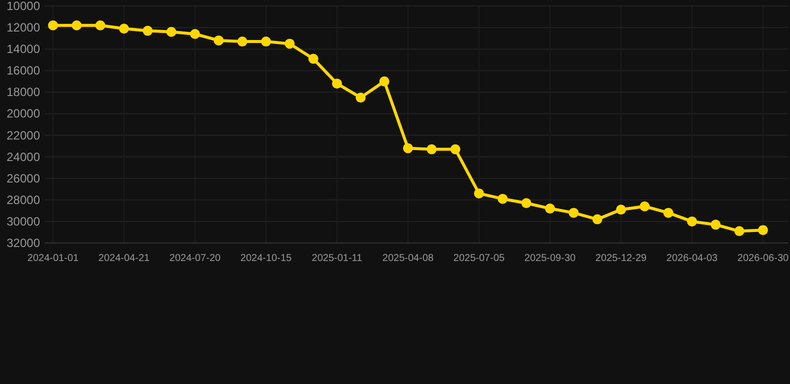  Describe the element at coordinates (408, 258) in the screenshot. I see `x-tick-label: 2025-04-08` at that location.